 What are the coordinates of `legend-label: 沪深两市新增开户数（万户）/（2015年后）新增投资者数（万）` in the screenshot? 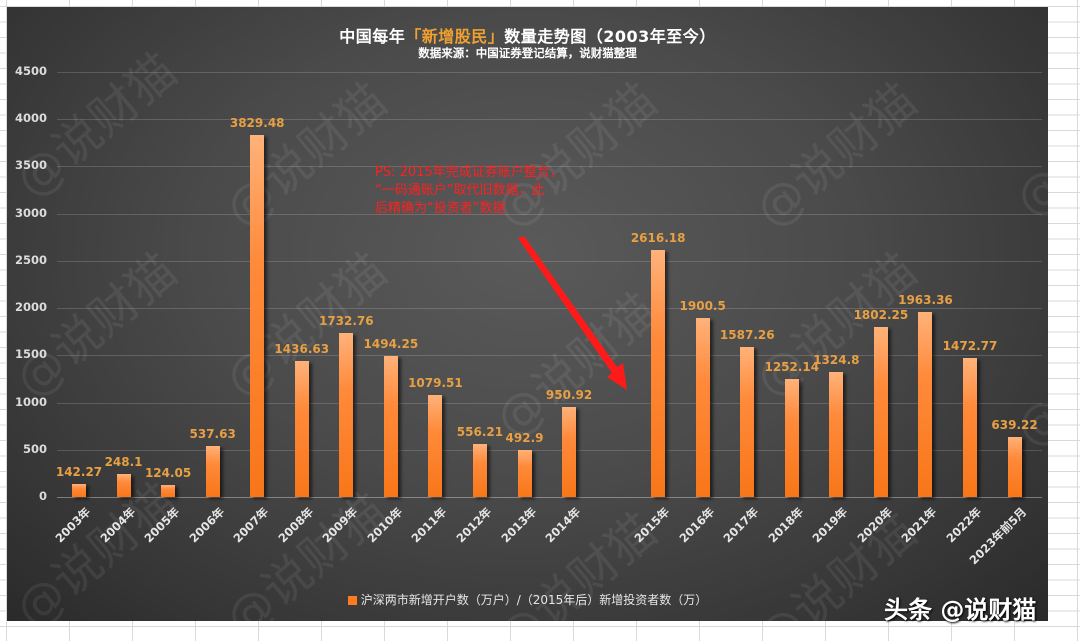 It's located at (534, 600).